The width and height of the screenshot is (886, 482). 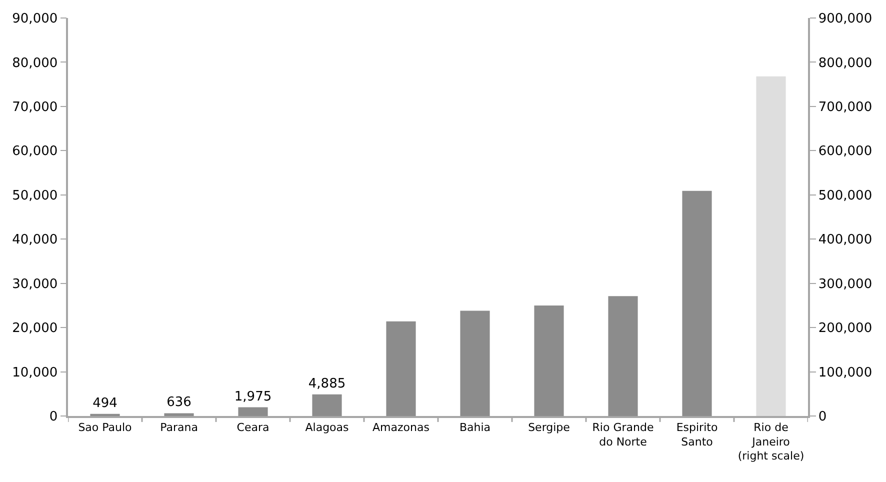 I want to click on y2-tick-label: 800,000, so click(x=845, y=63).